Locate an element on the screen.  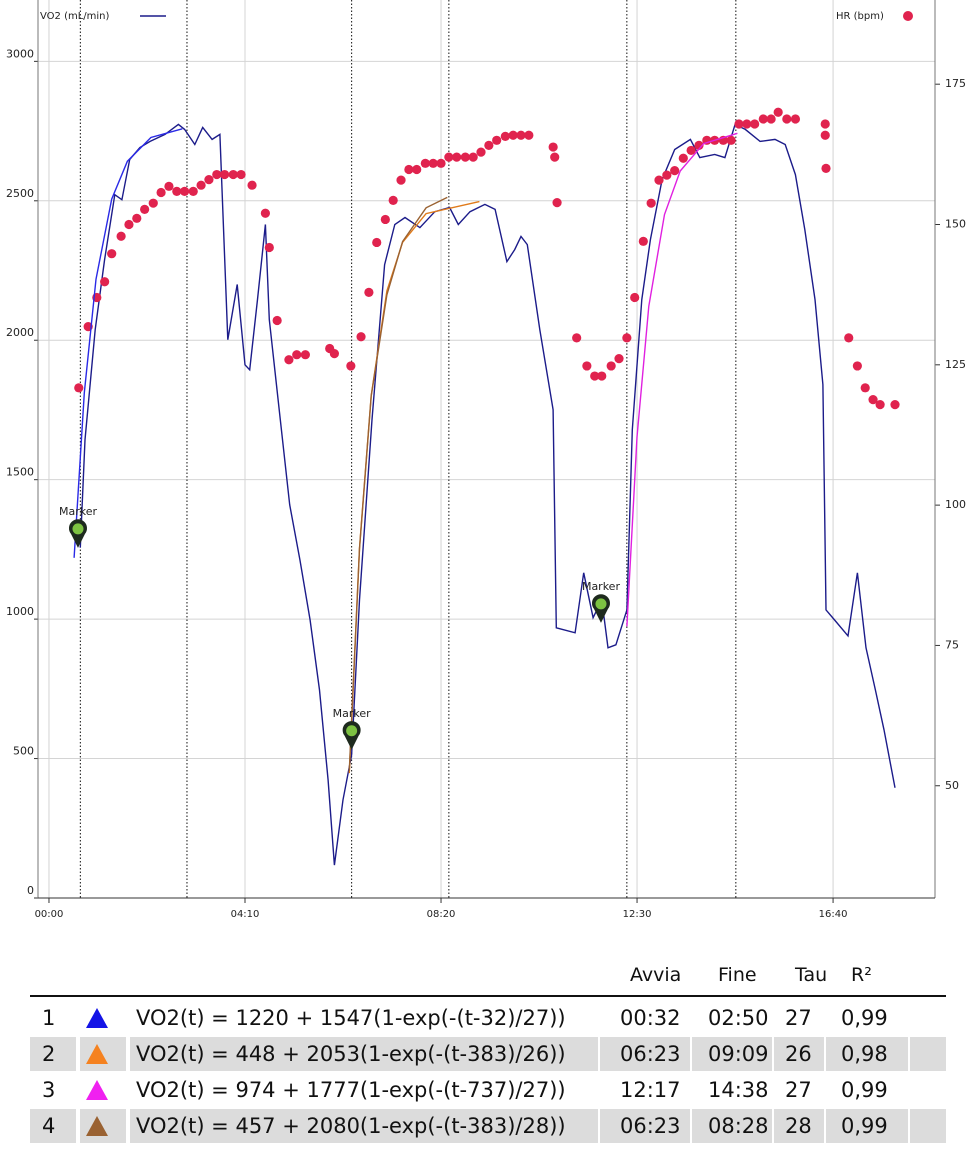
cell-end: 14:38 is located at coordinates (738, 1090).